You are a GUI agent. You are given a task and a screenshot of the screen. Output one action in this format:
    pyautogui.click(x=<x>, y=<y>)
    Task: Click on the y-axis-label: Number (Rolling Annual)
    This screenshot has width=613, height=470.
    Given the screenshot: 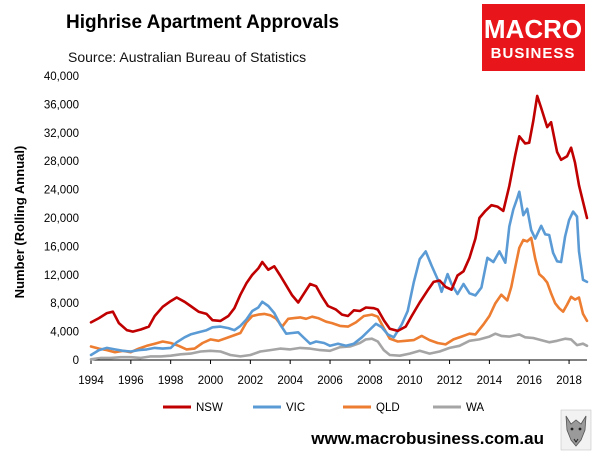 What is the action you would take?
    pyautogui.click(x=19, y=222)
    